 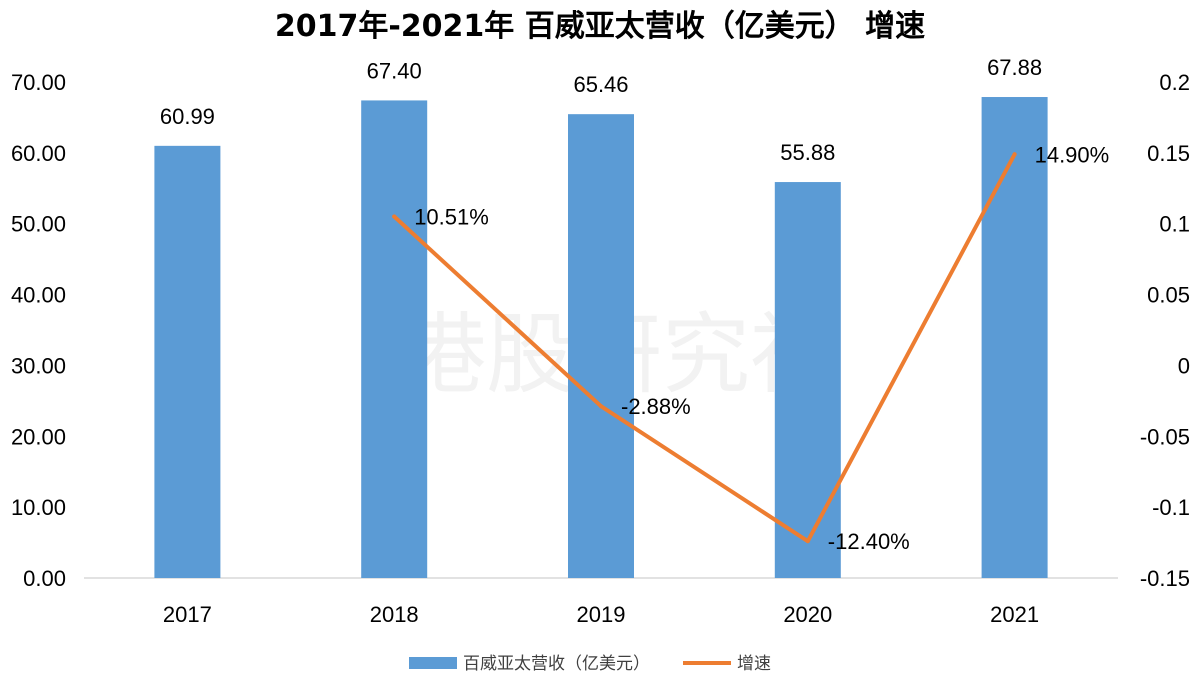 What do you see at coordinates (433, 663) in the screenshot?
I see `legend-swatch-revenue` at bounding box center [433, 663].